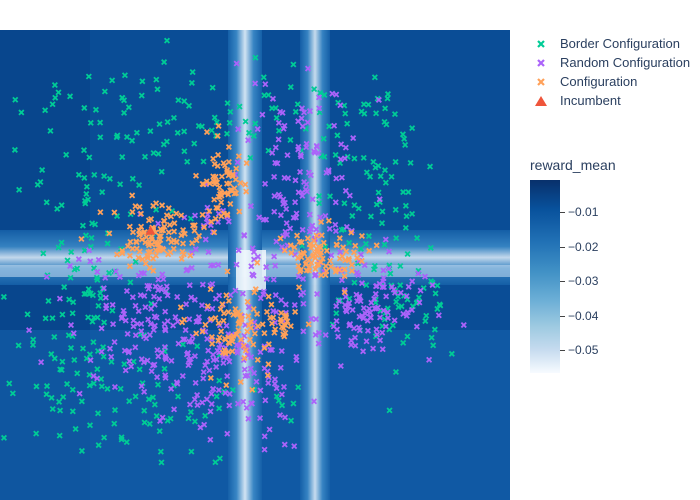 The height and width of the screenshot is (500, 700). I want to click on legend-item-configuration: Configuration, so click(609, 81).